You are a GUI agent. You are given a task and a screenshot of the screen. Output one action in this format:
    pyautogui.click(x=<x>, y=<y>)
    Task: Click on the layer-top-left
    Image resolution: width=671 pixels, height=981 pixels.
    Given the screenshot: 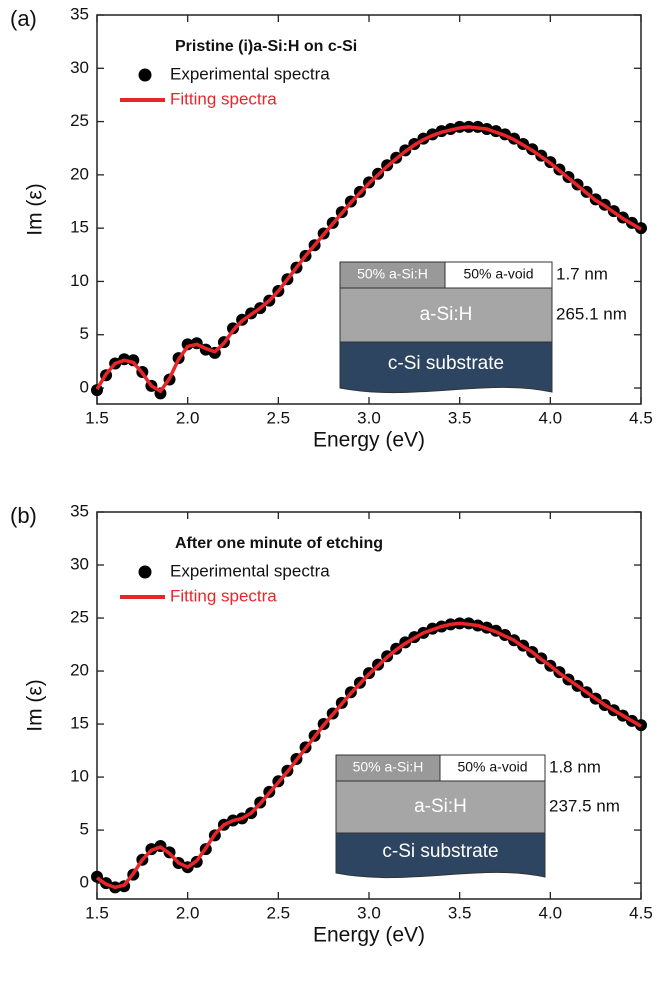 What is the action you would take?
    pyautogui.click(x=388, y=768)
    